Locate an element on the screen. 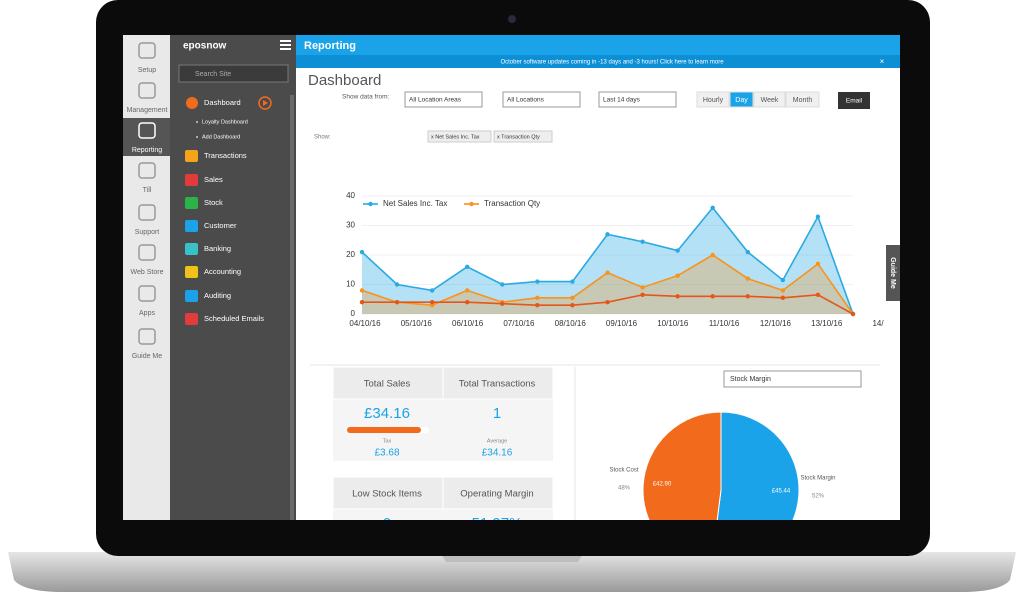  series-tag-text: x Transaction Qty is located at coordinates (518, 137).